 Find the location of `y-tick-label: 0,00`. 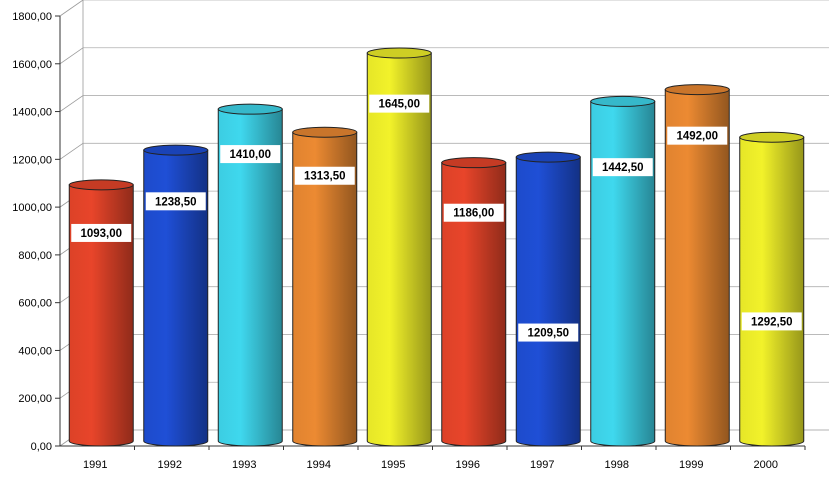

y-tick-label: 0,00 is located at coordinates (41, 447).